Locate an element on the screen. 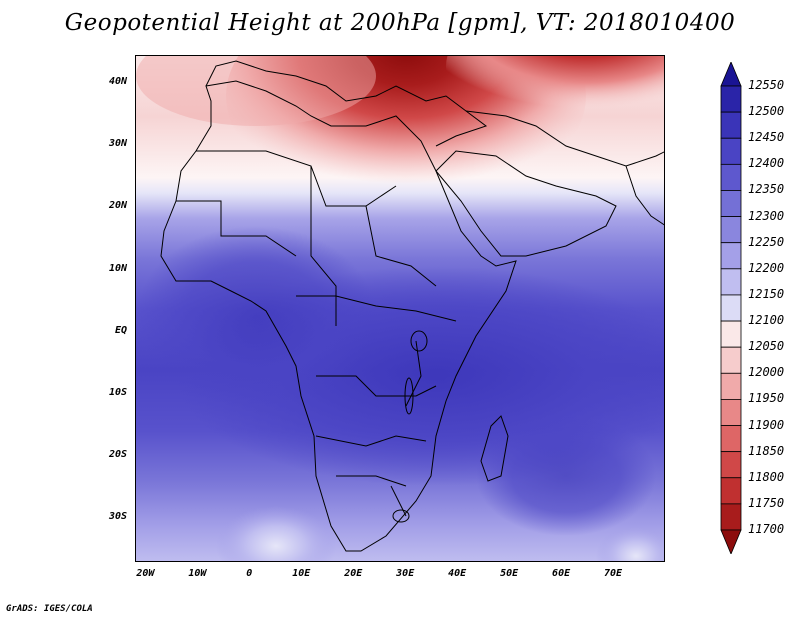 This screenshot has width=800, height=618. colorbar-label: 11750 is located at coordinates (766, 502).